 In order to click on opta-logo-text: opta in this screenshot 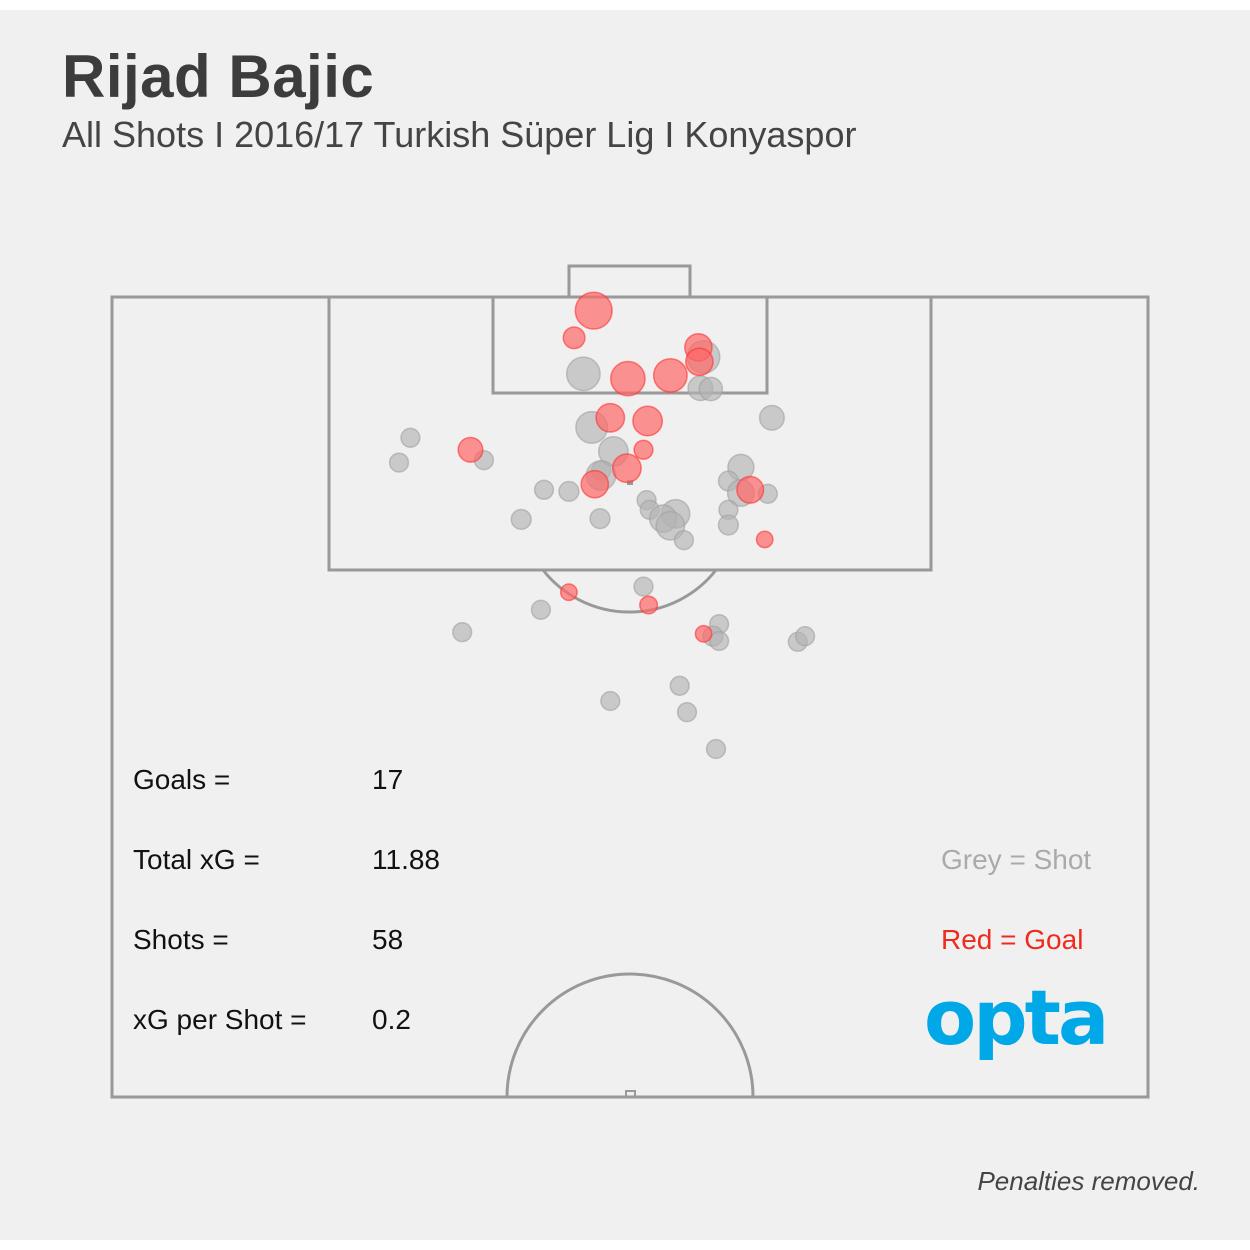, I will do `click(1015, 1021)`.